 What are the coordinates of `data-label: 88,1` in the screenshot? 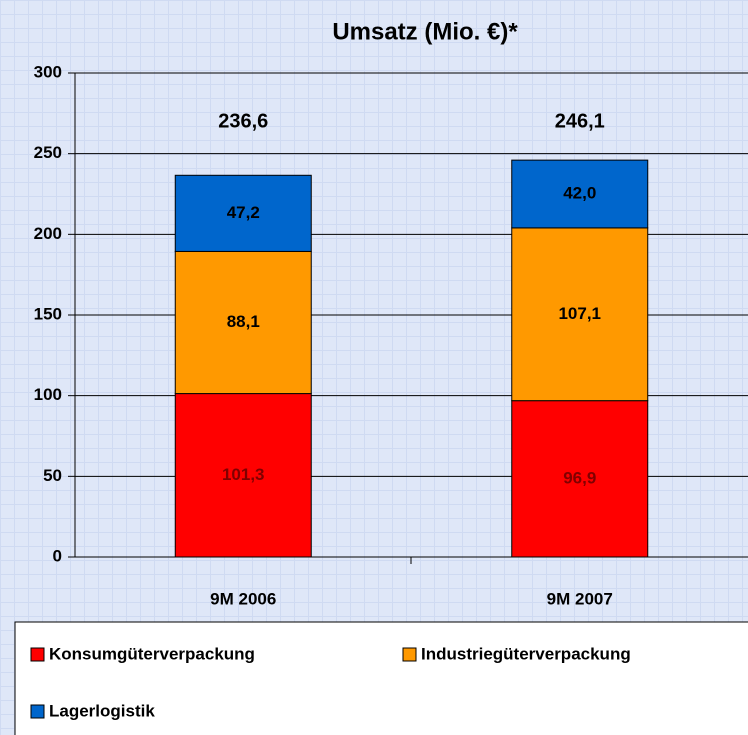 It's located at (243, 321).